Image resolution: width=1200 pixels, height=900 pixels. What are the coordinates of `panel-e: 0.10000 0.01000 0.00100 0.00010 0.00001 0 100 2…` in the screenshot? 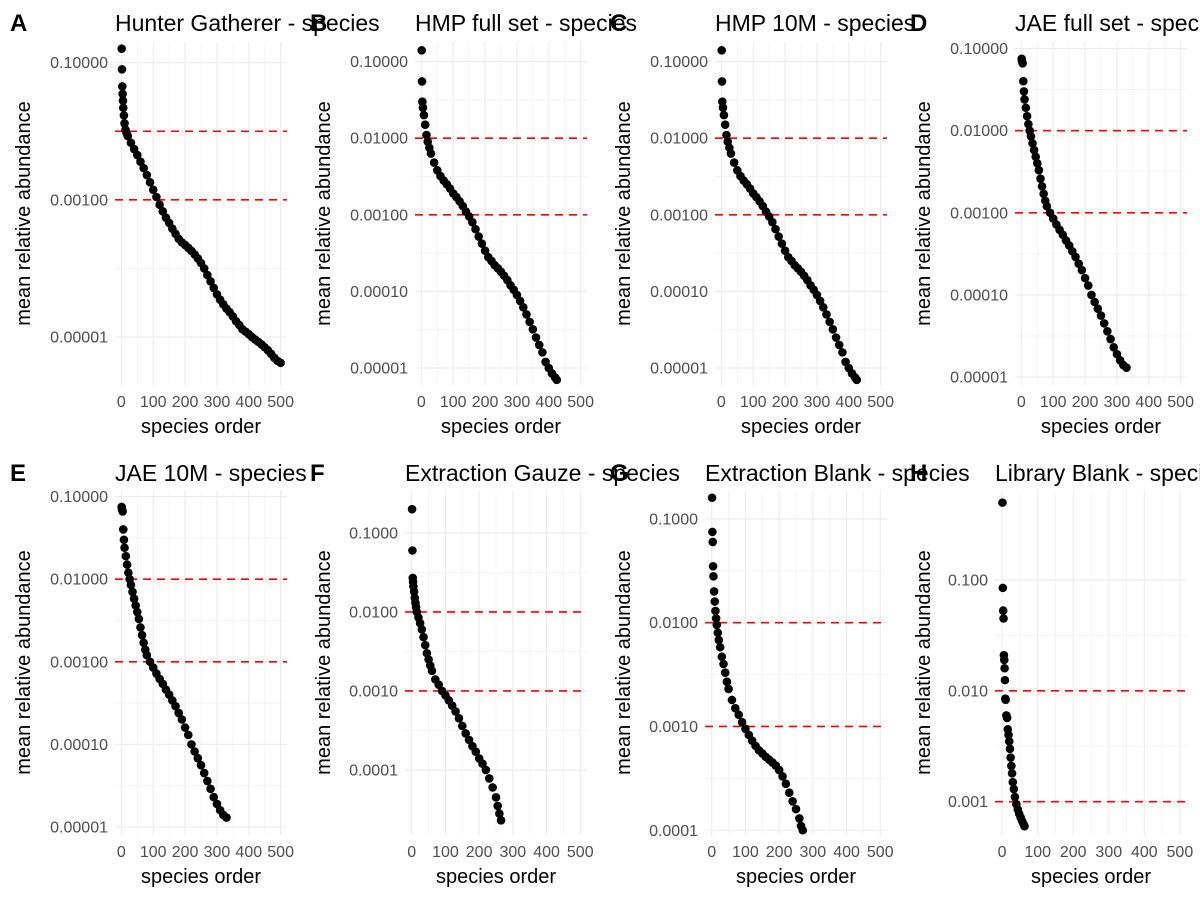 It's located at (158, 674).